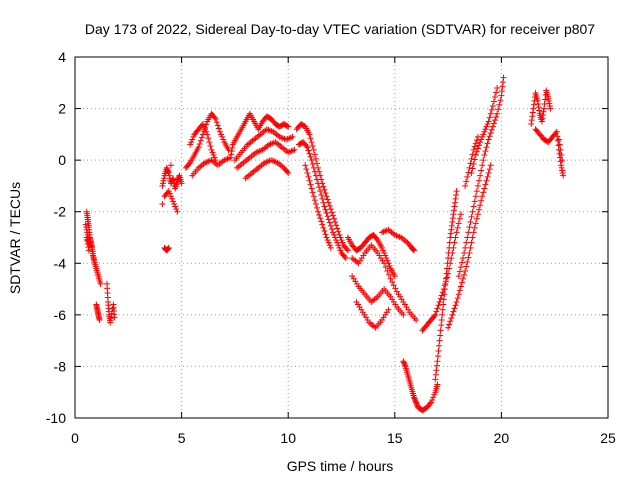 Image resolution: width=640 pixels, height=480 pixels. I want to click on y-tick-label: -8, so click(60, 366).